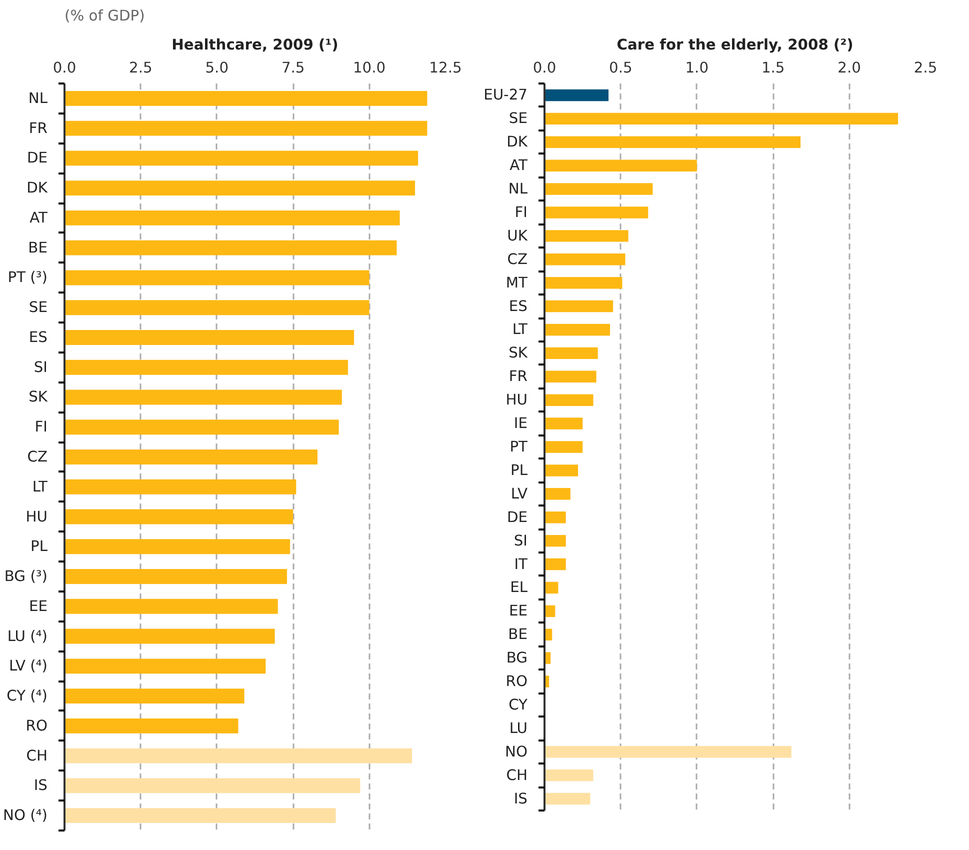  What do you see at coordinates (517, 283) in the screenshot?
I see `y-tick-label: MT` at bounding box center [517, 283].